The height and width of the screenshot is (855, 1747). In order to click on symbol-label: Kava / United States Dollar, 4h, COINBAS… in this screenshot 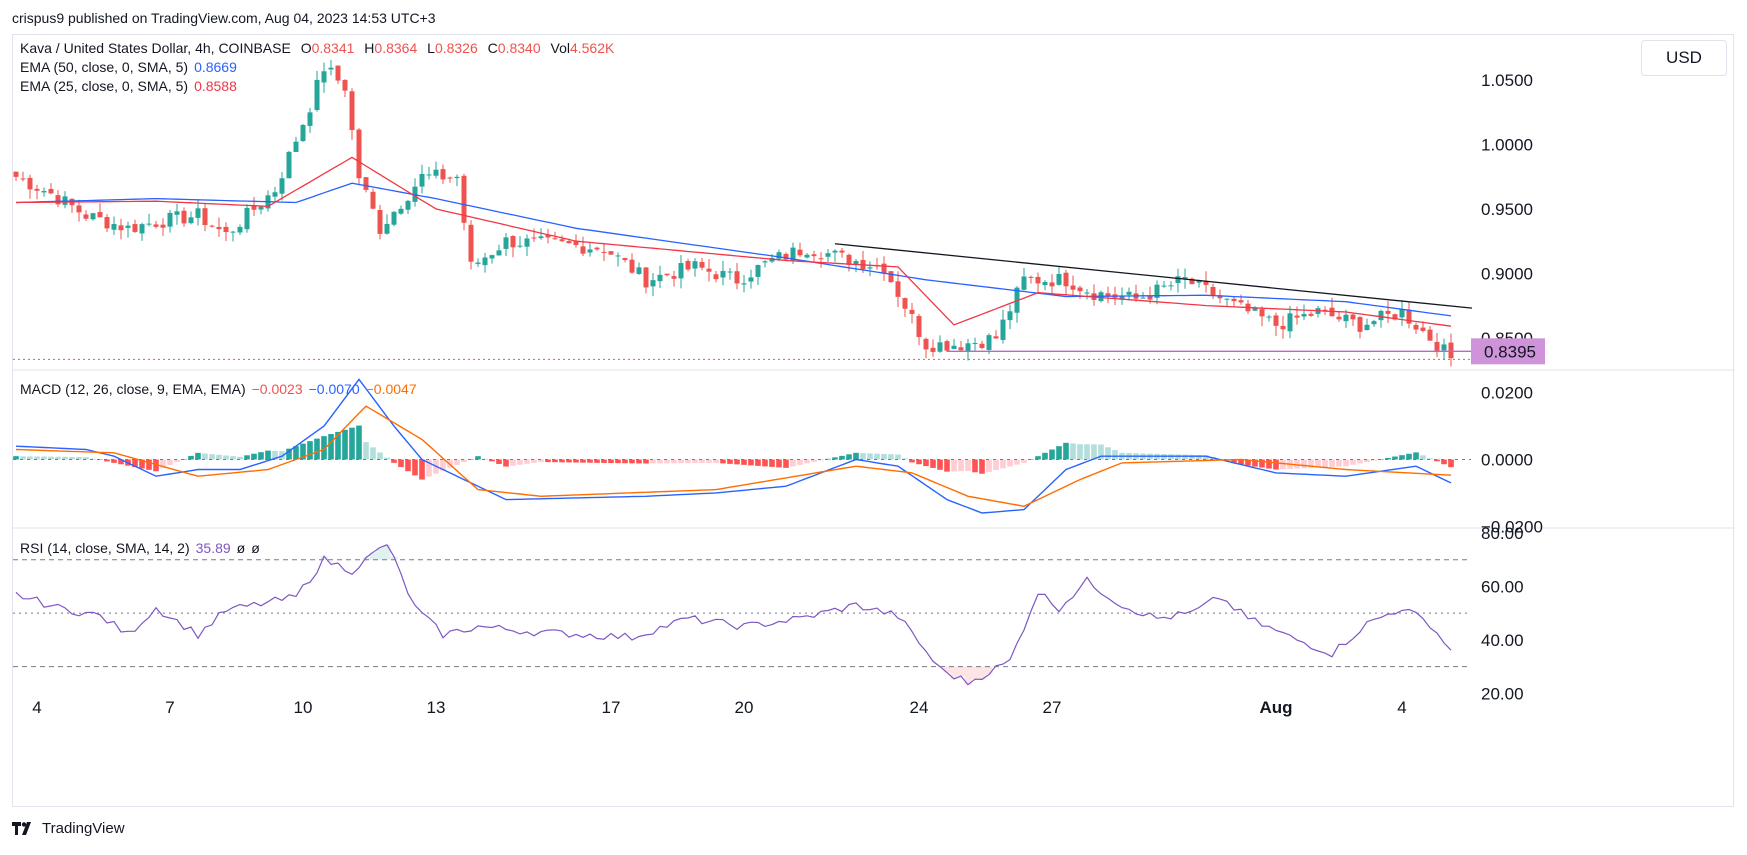, I will do `click(155, 48)`.